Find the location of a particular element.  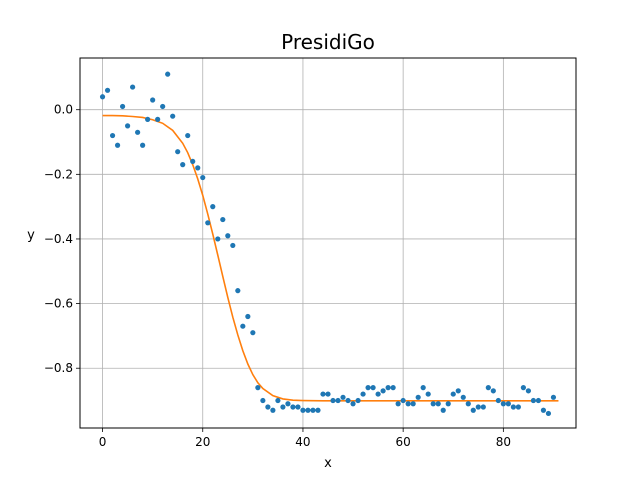

y-axis-ticks: 0.0 −0.2 −0.4 −0.6 −0.8 is located at coordinates (62, 239).